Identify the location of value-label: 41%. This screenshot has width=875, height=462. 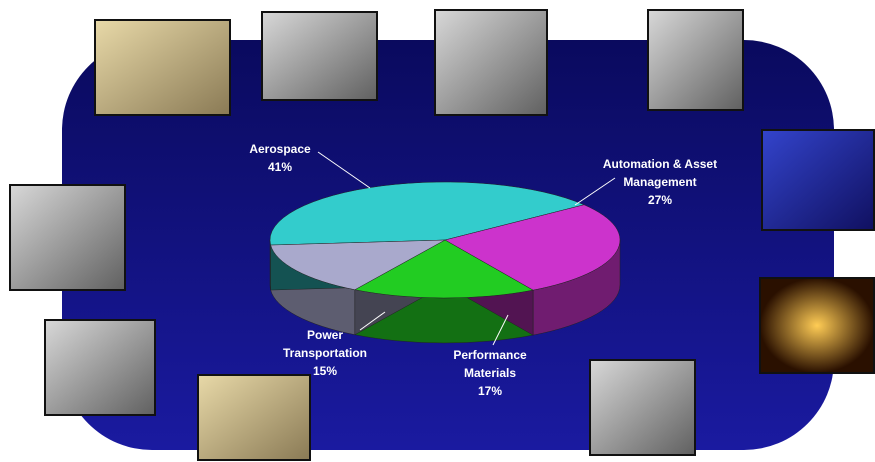
(280, 167).